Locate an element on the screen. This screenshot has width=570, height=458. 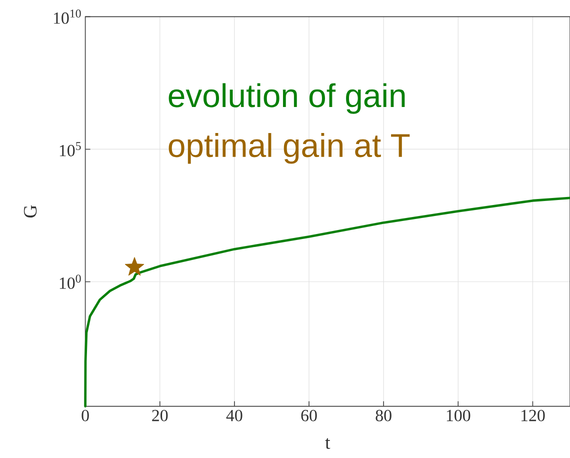
y-tick-label: 10$^{5}$ is located at coordinates (70, 149).